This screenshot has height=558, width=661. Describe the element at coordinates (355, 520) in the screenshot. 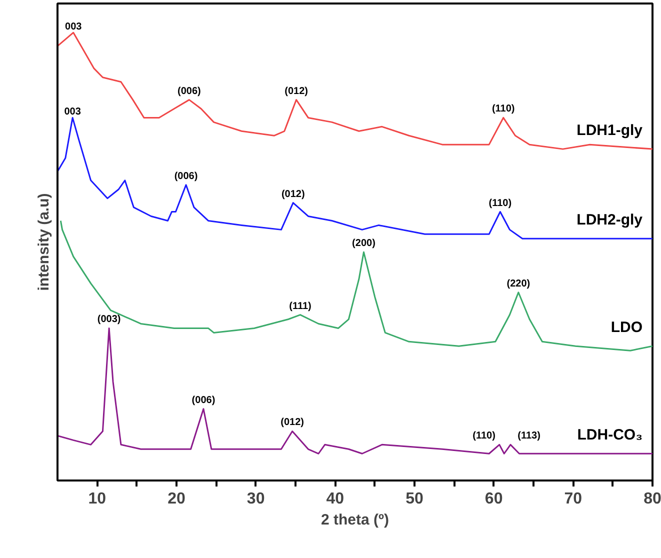

I see `x-axis-title: 2 theta (º)` at that location.